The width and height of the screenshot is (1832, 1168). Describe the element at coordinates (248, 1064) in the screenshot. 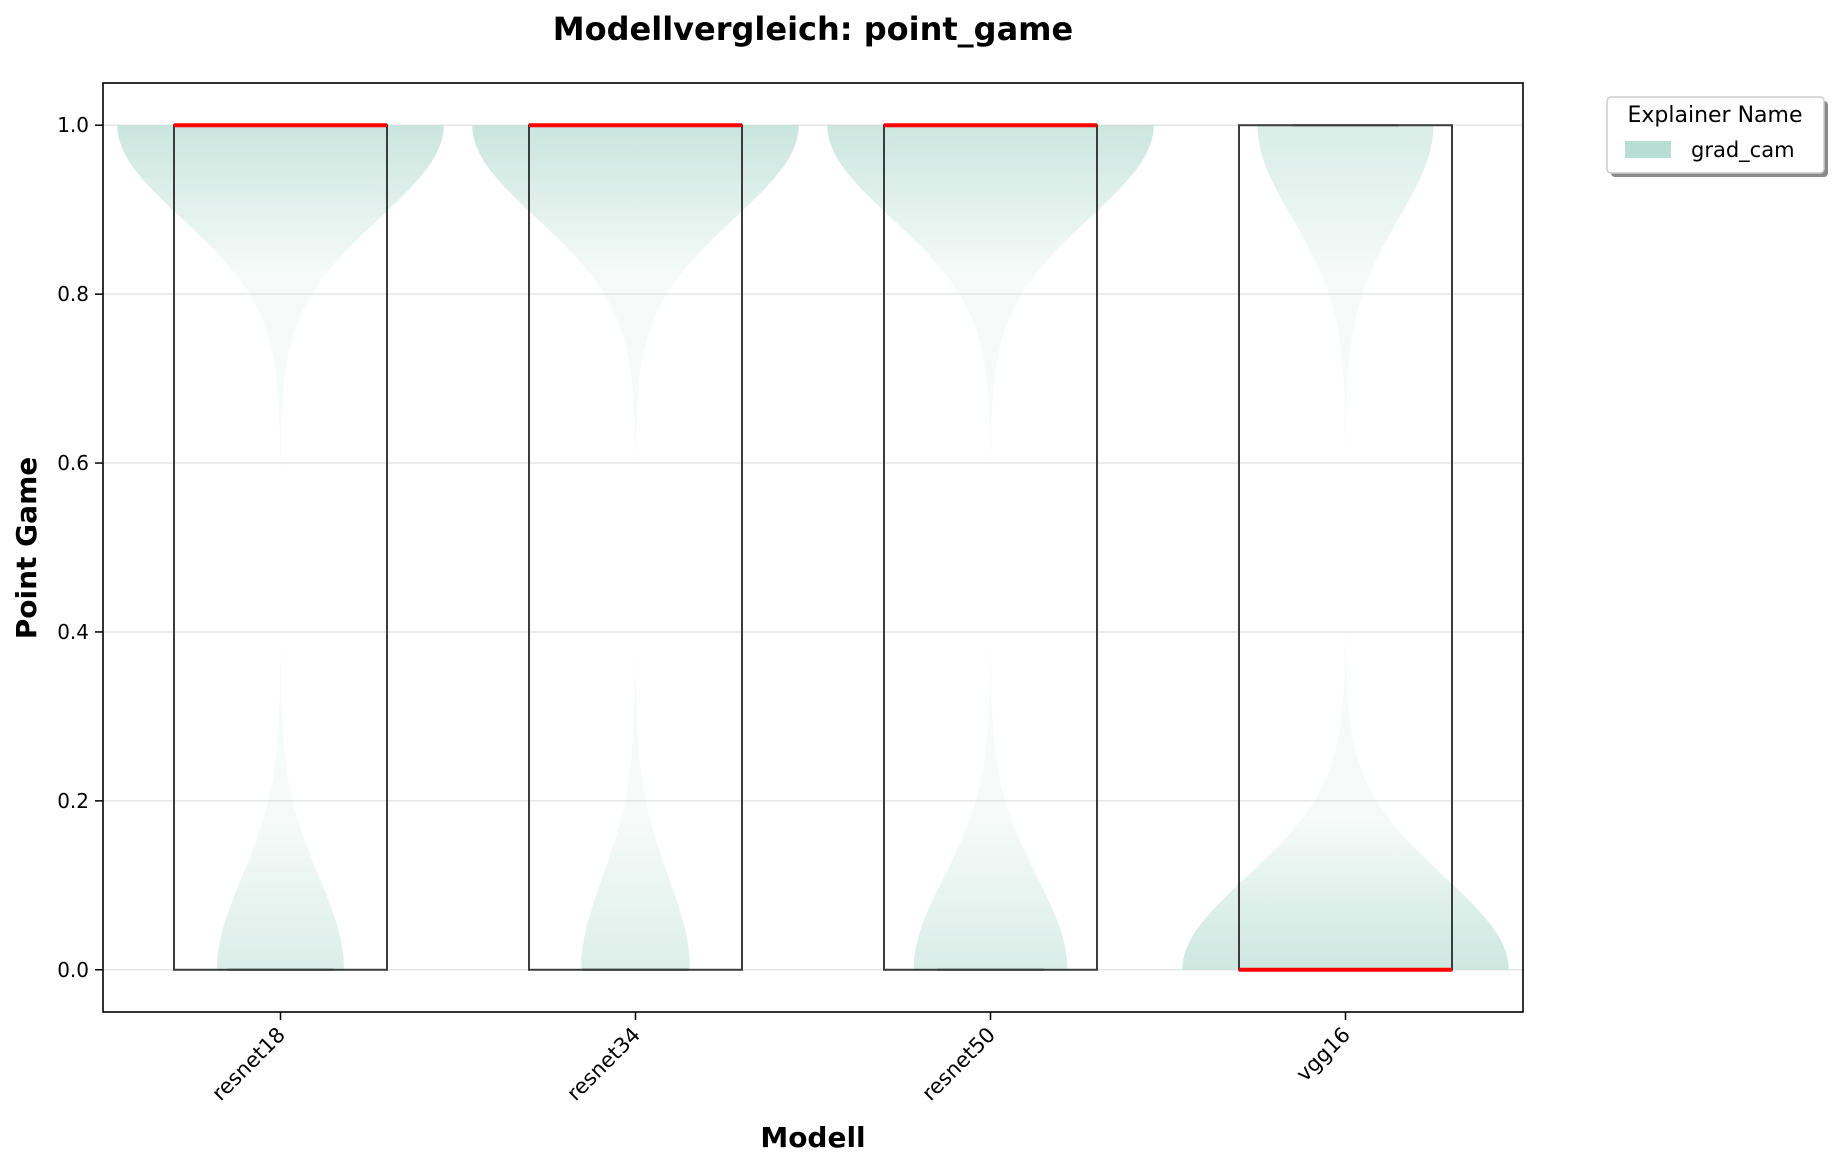

I see `x-tick-label-resnet18: resnet18` at that location.